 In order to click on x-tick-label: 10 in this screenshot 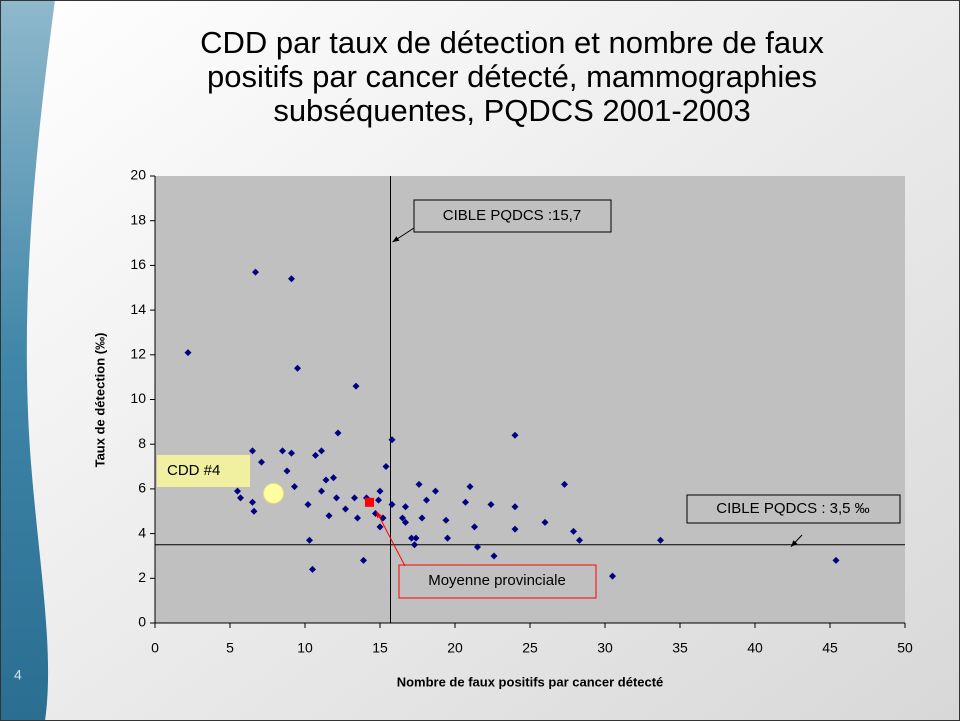, I will do `click(305, 648)`.